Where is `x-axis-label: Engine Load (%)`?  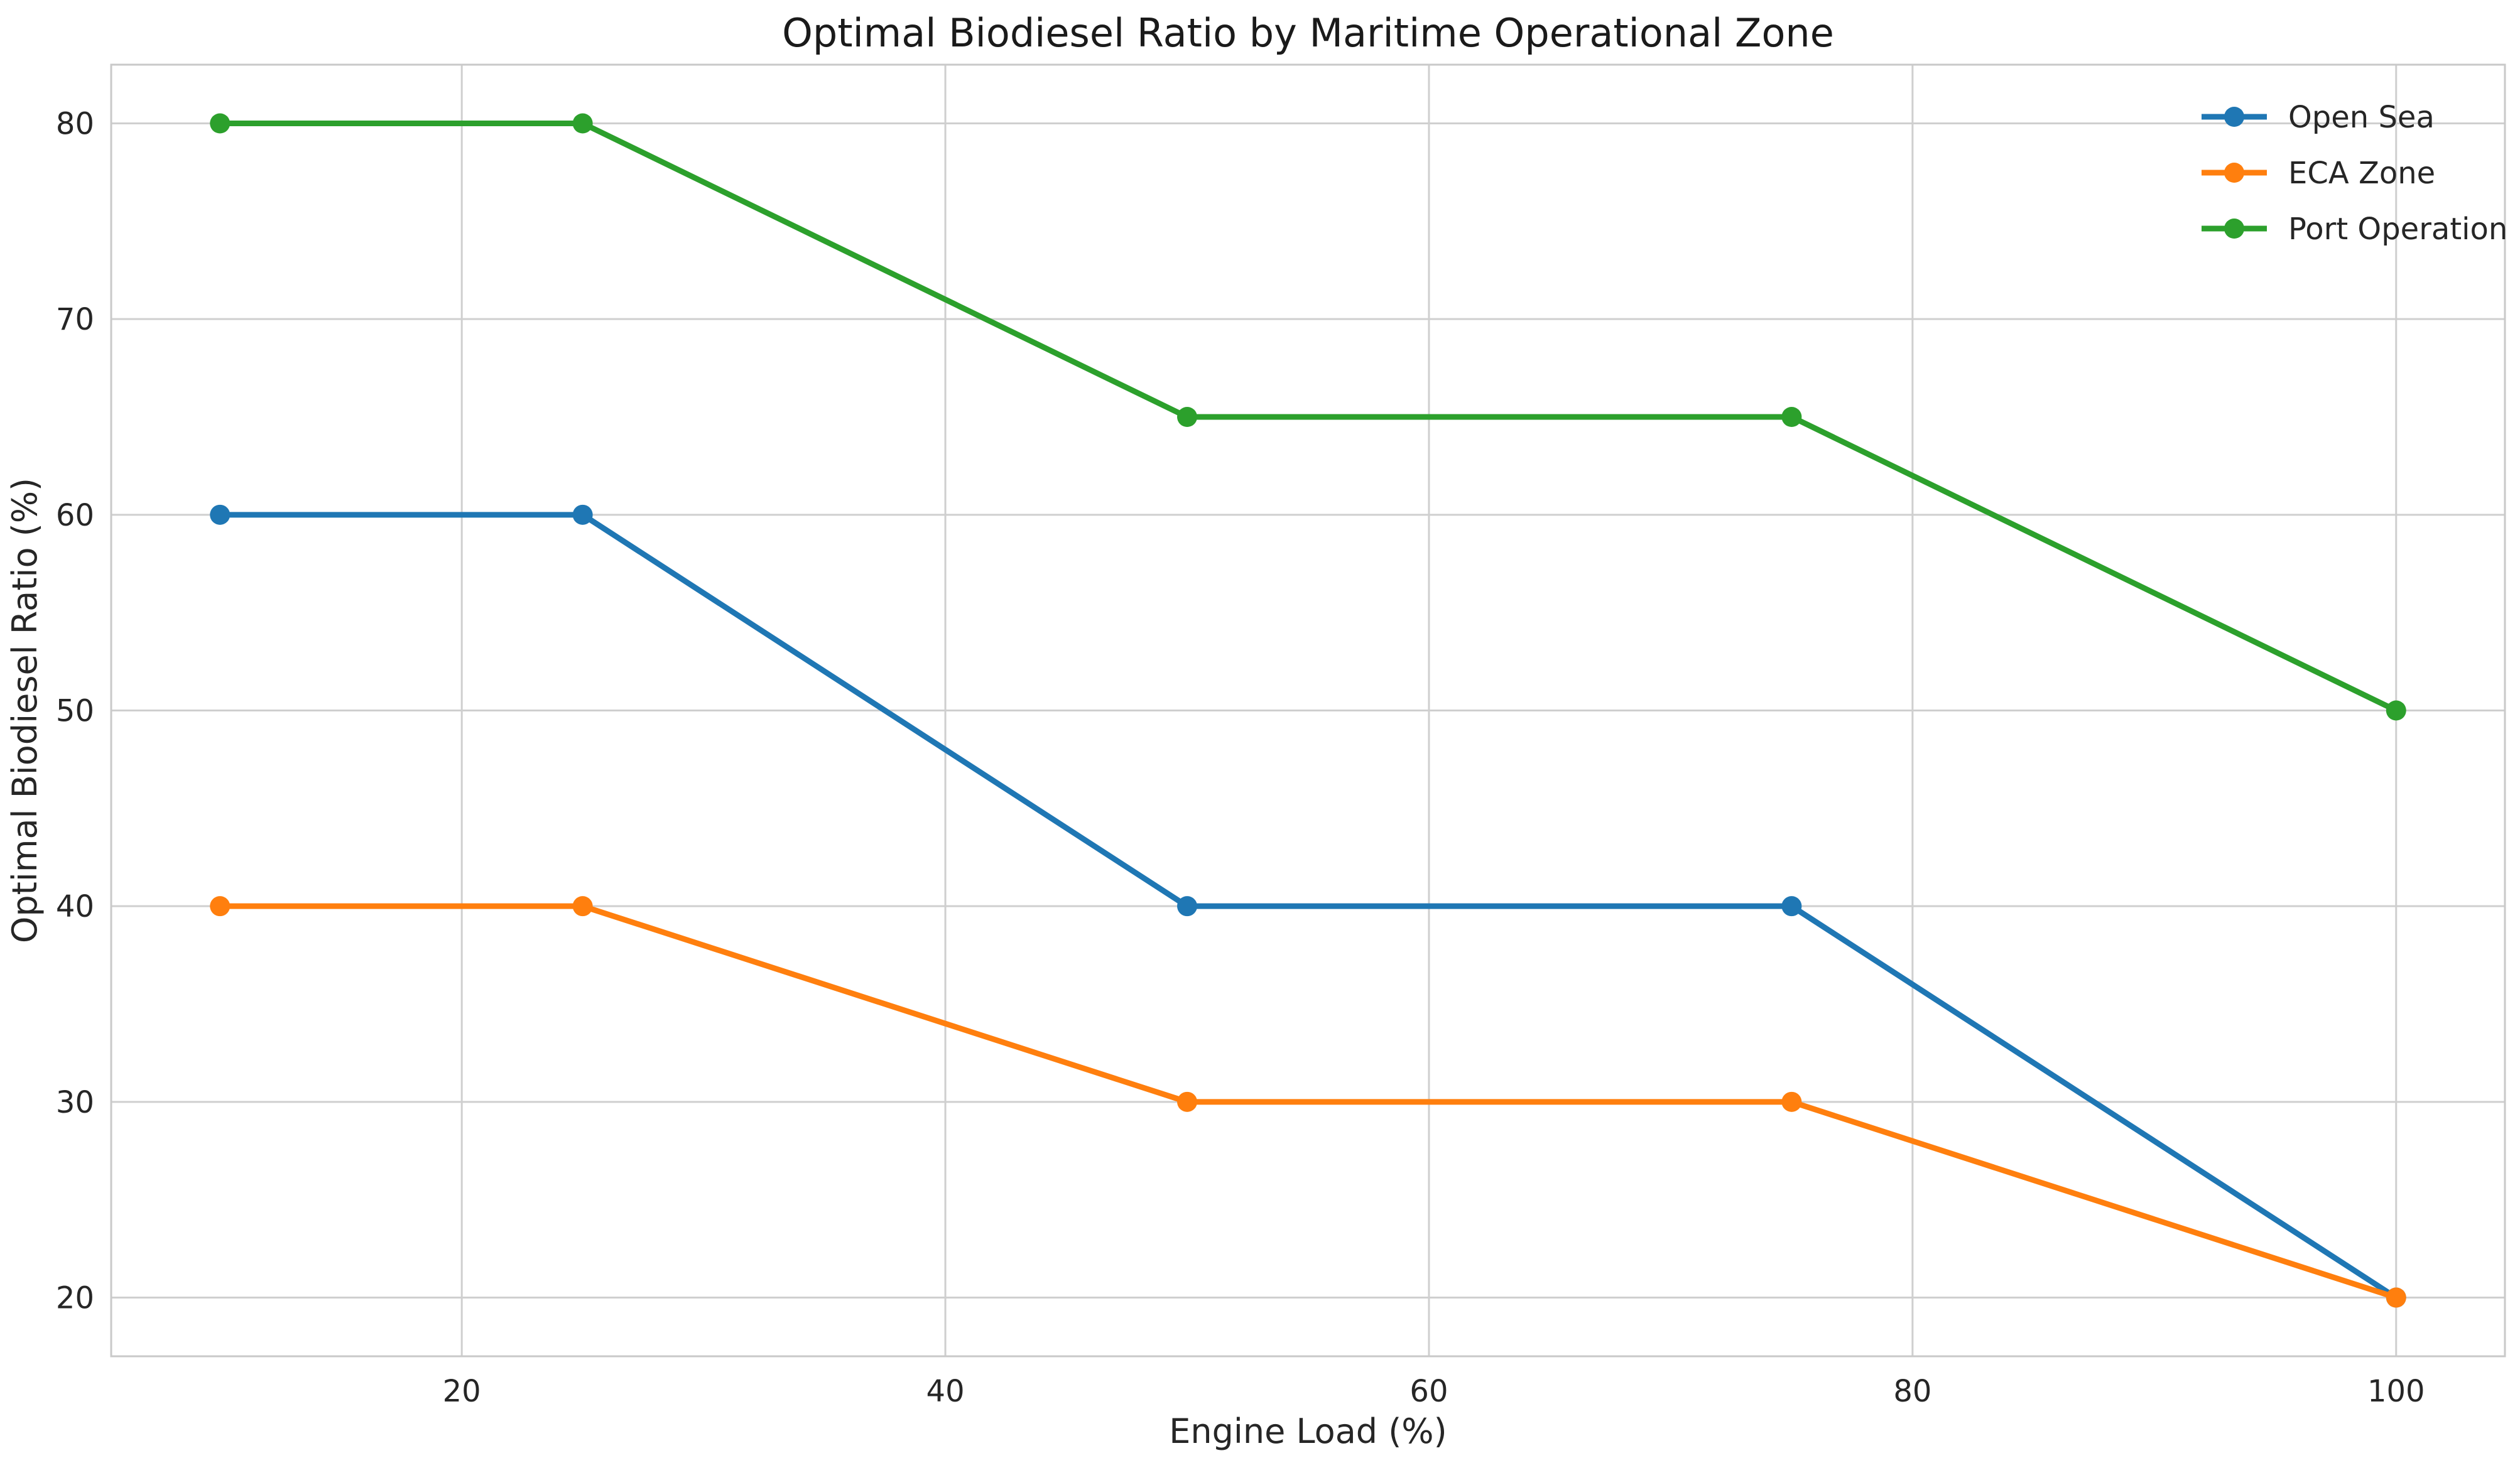
x-axis-label: Engine Load (%) is located at coordinates (1308, 1431).